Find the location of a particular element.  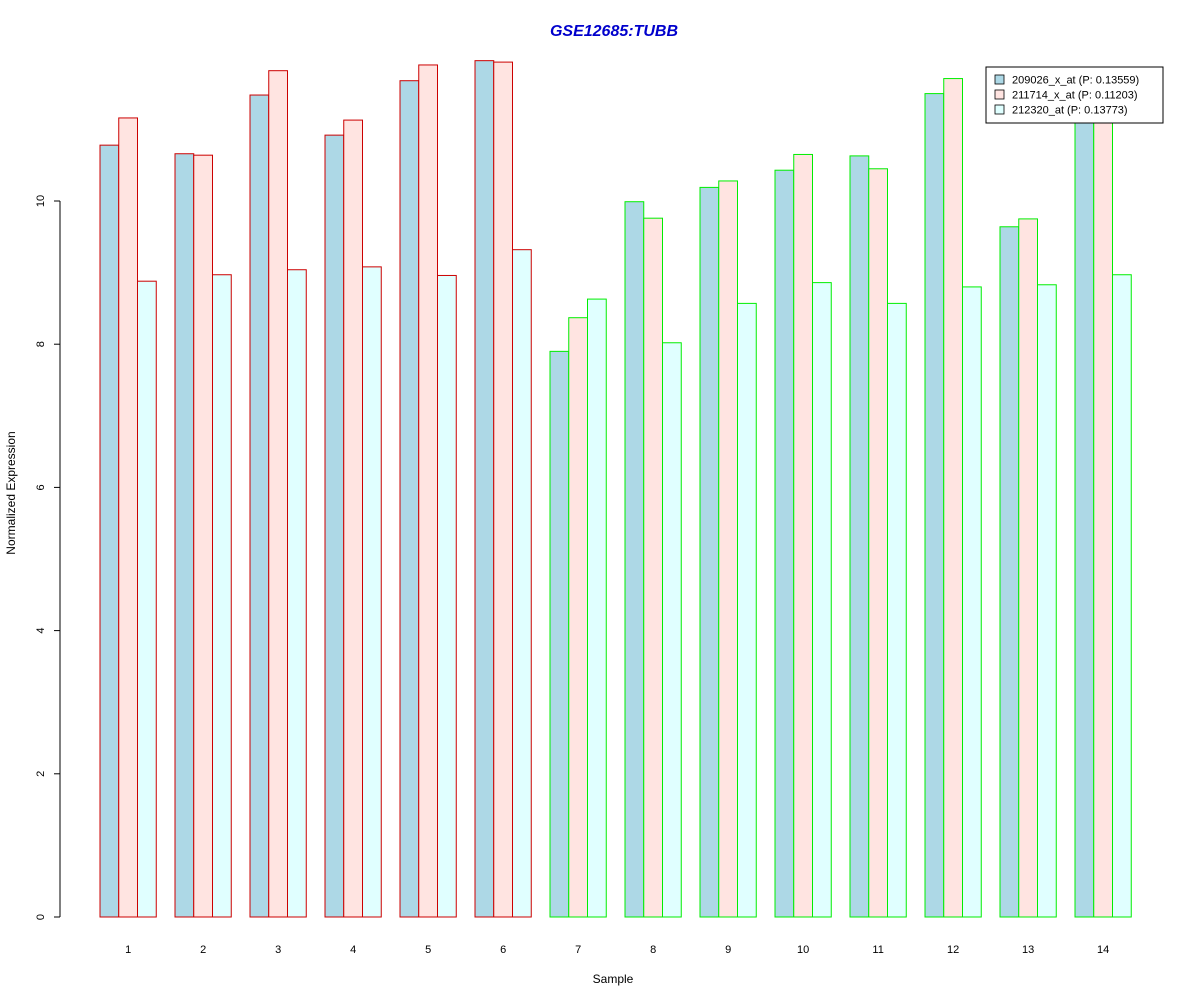

y-axis: 0 2 4 6 8 10 is located at coordinates (48, 557).